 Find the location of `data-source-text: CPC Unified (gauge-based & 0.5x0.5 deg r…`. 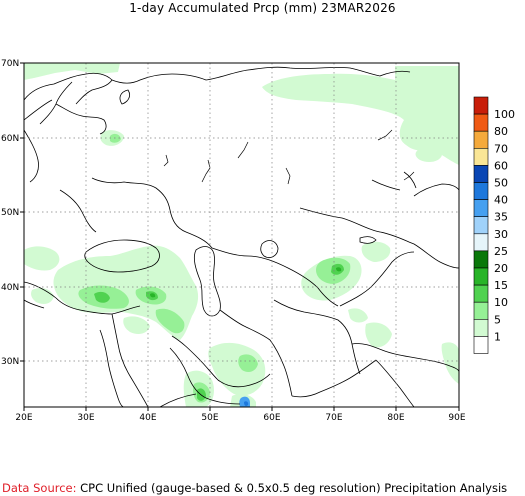

data-source-text: CPC Unified (gauge-based & 0.5x0.5 deg r… is located at coordinates (294, 488).